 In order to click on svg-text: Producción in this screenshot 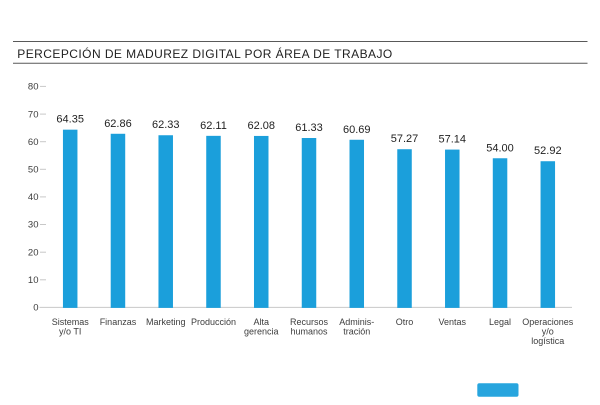, I will do `click(213, 322)`.